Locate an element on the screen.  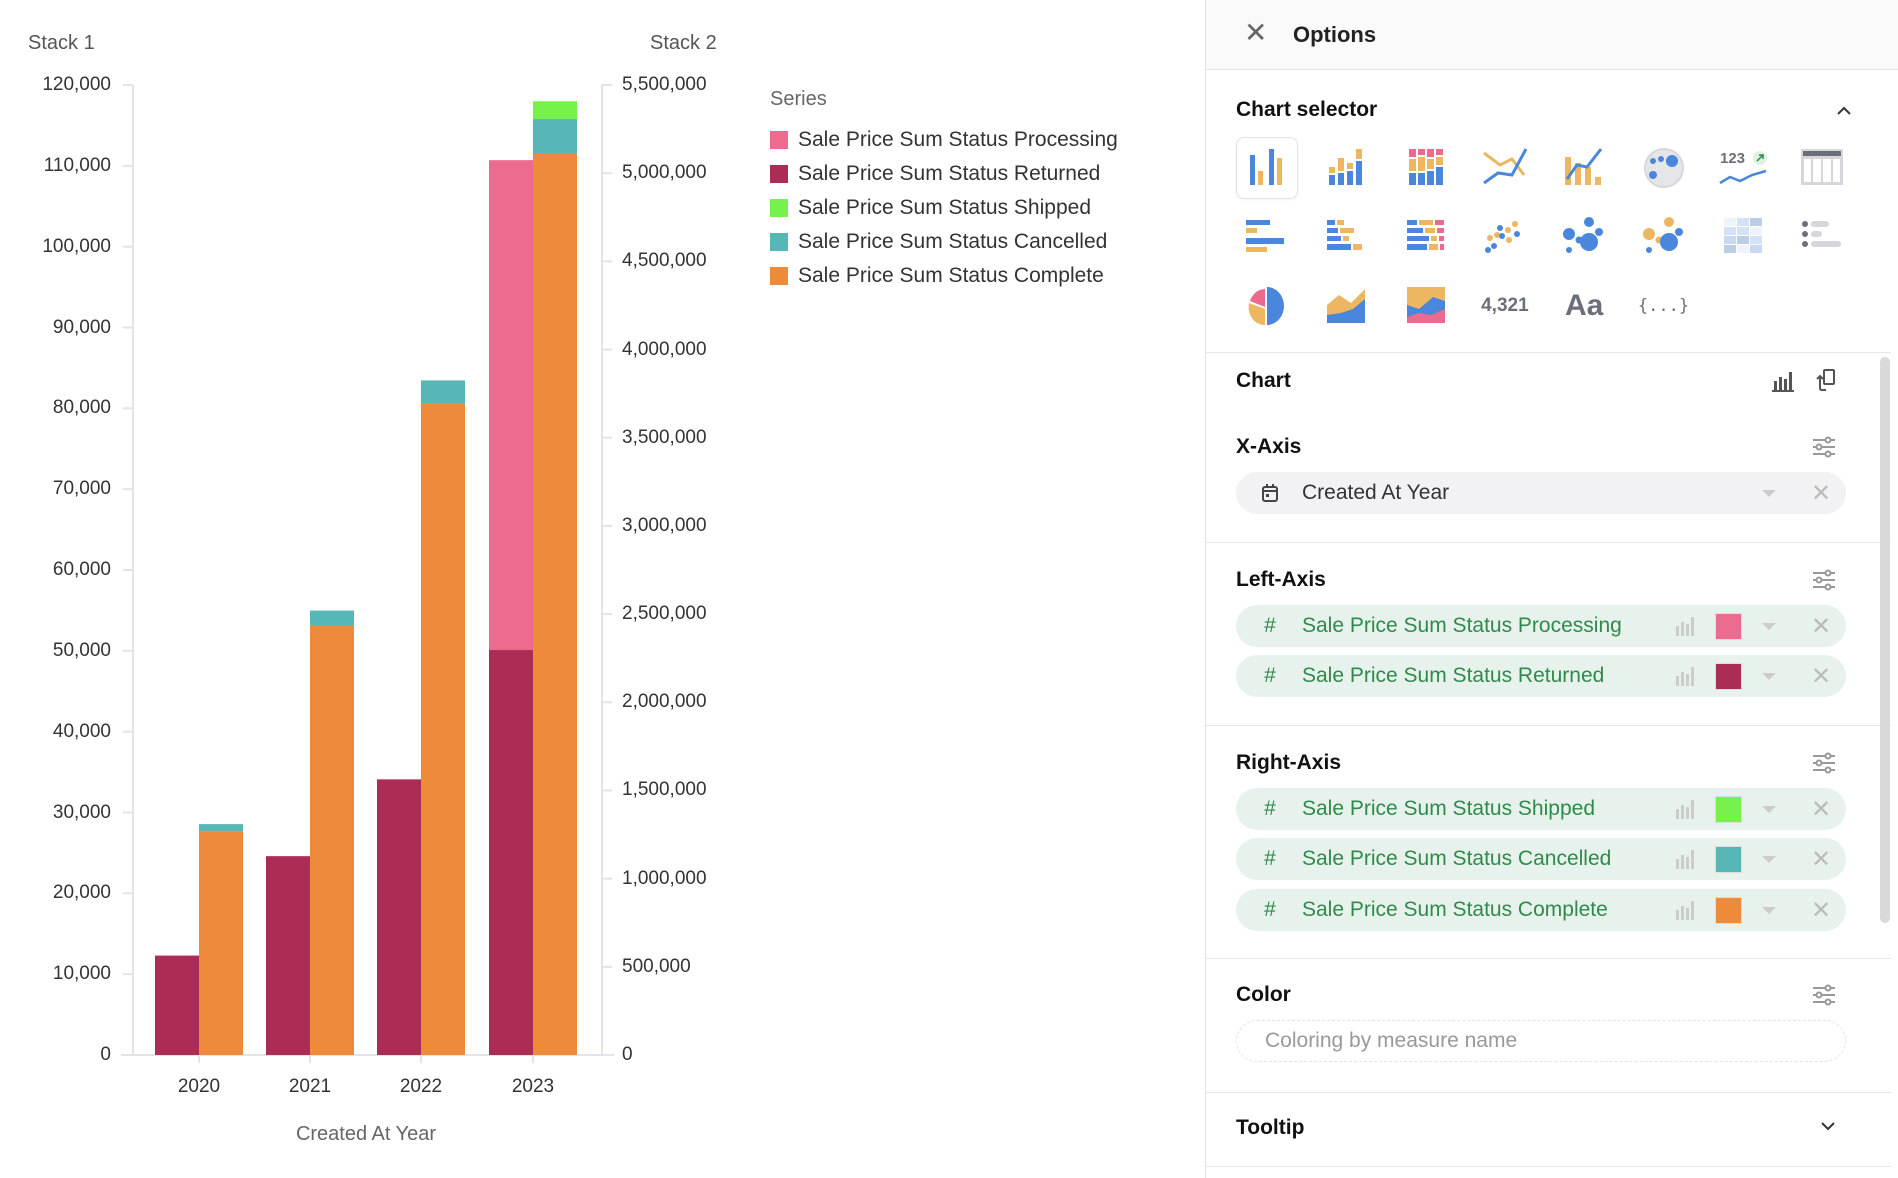
measure-field: # Sale Price Sum Status Processing ✕ is located at coordinates (1541, 626).